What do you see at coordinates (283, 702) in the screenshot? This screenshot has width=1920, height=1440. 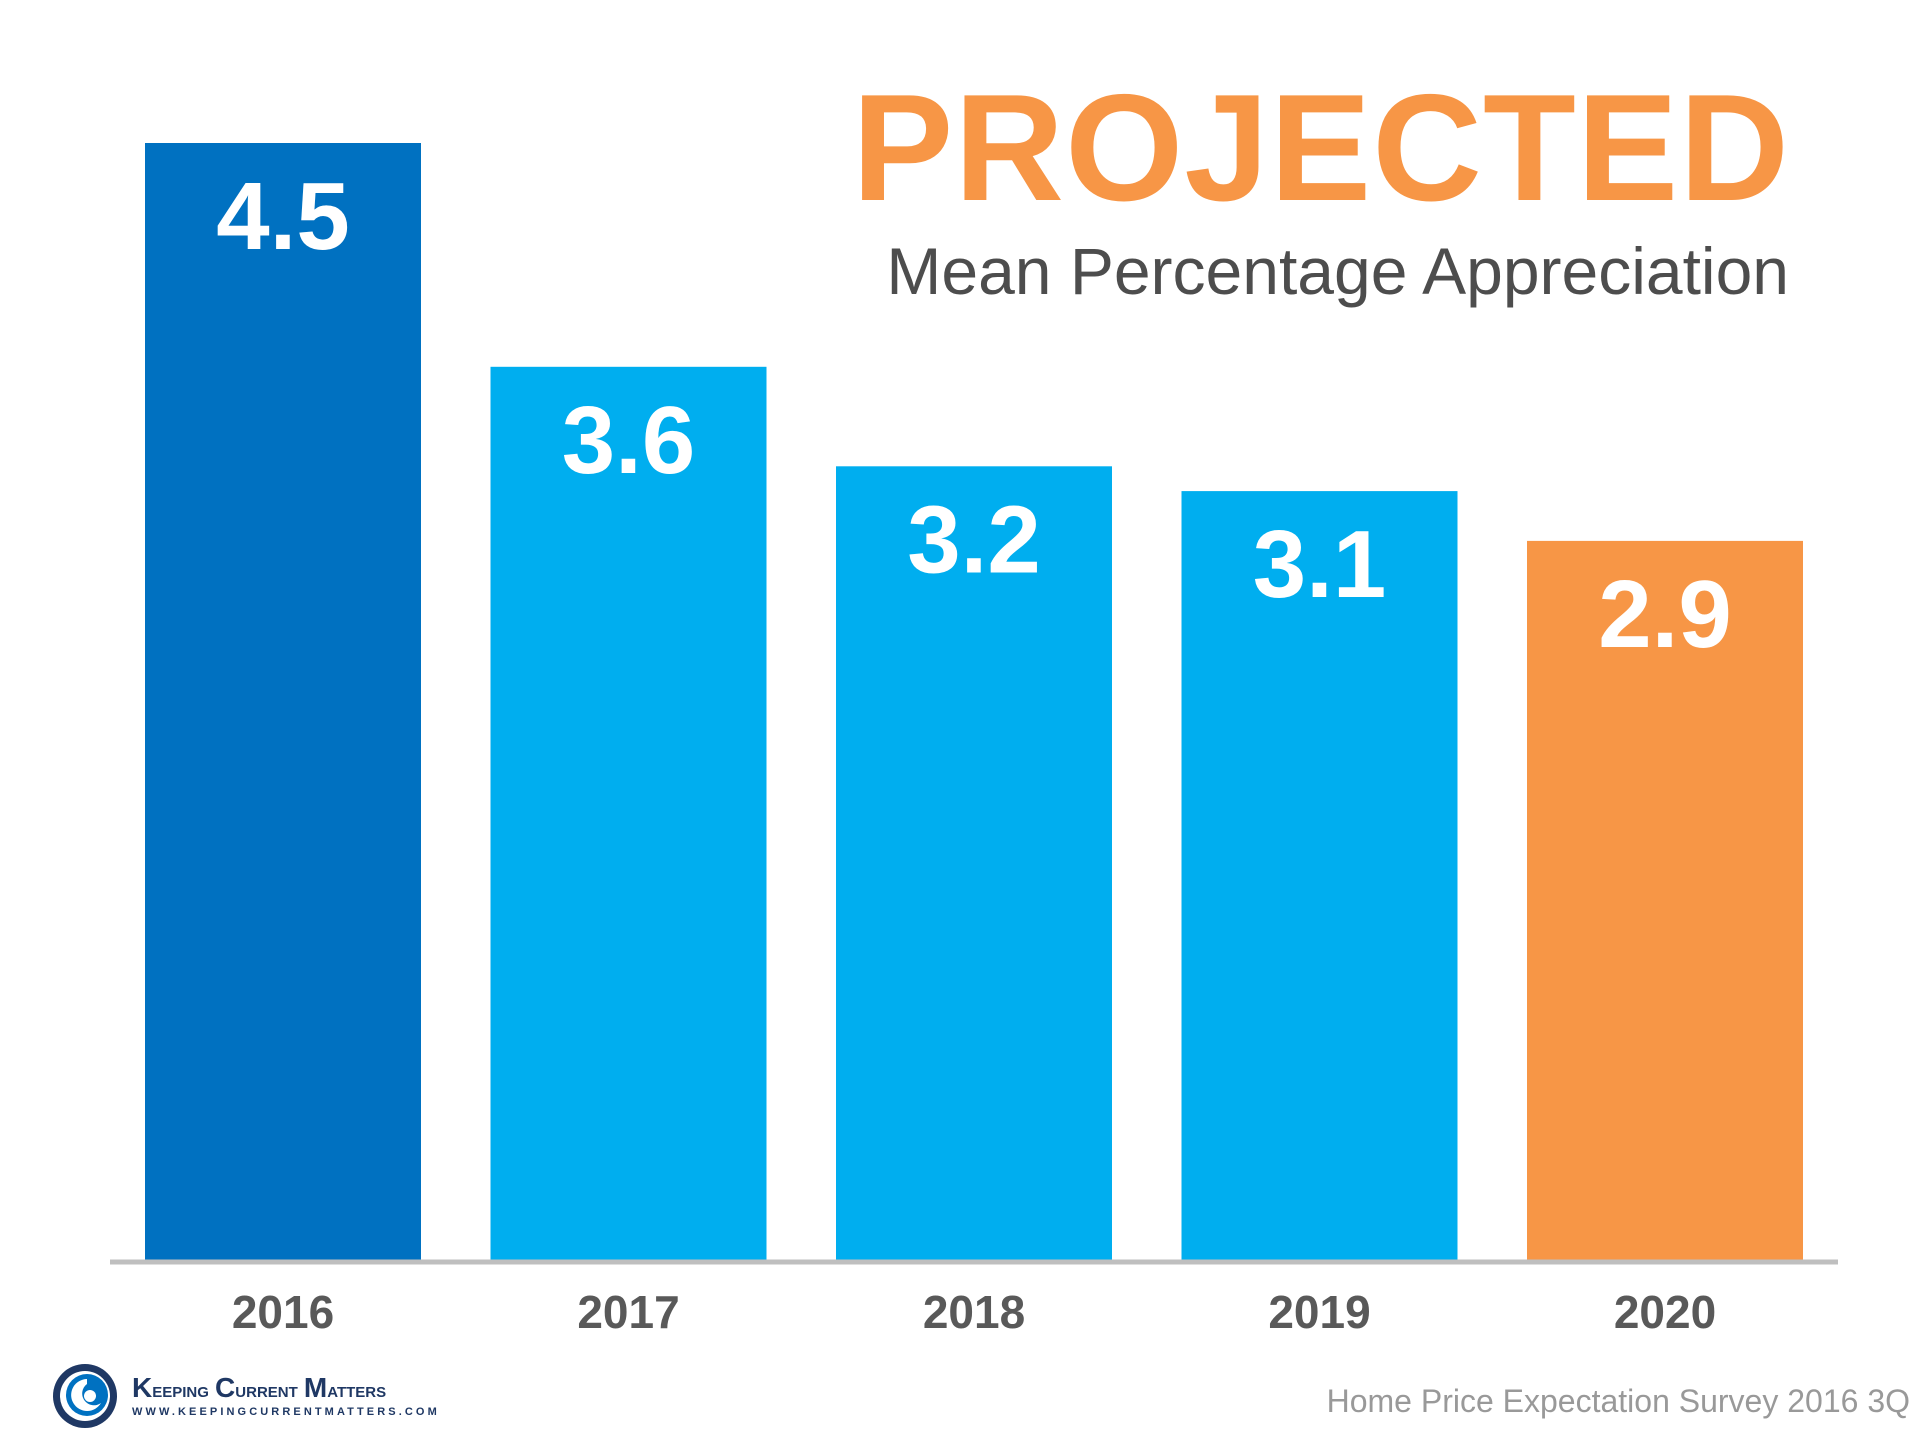 I see `bar-2016` at bounding box center [283, 702].